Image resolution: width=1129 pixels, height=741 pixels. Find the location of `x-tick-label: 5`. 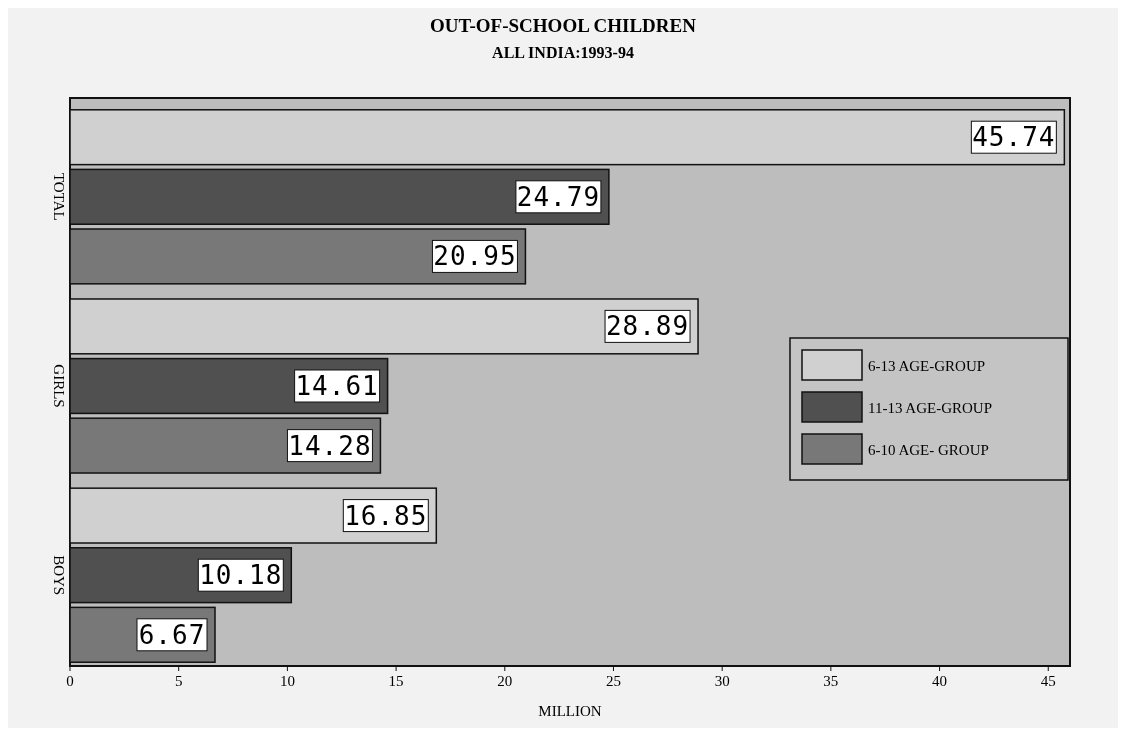

x-tick-label: 5 is located at coordinates (178, 681).